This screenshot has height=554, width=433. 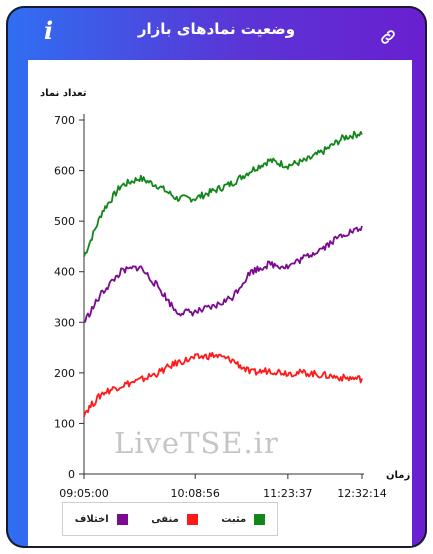 I want to click on legend-swatch-negative, so click(x=192, y=519).